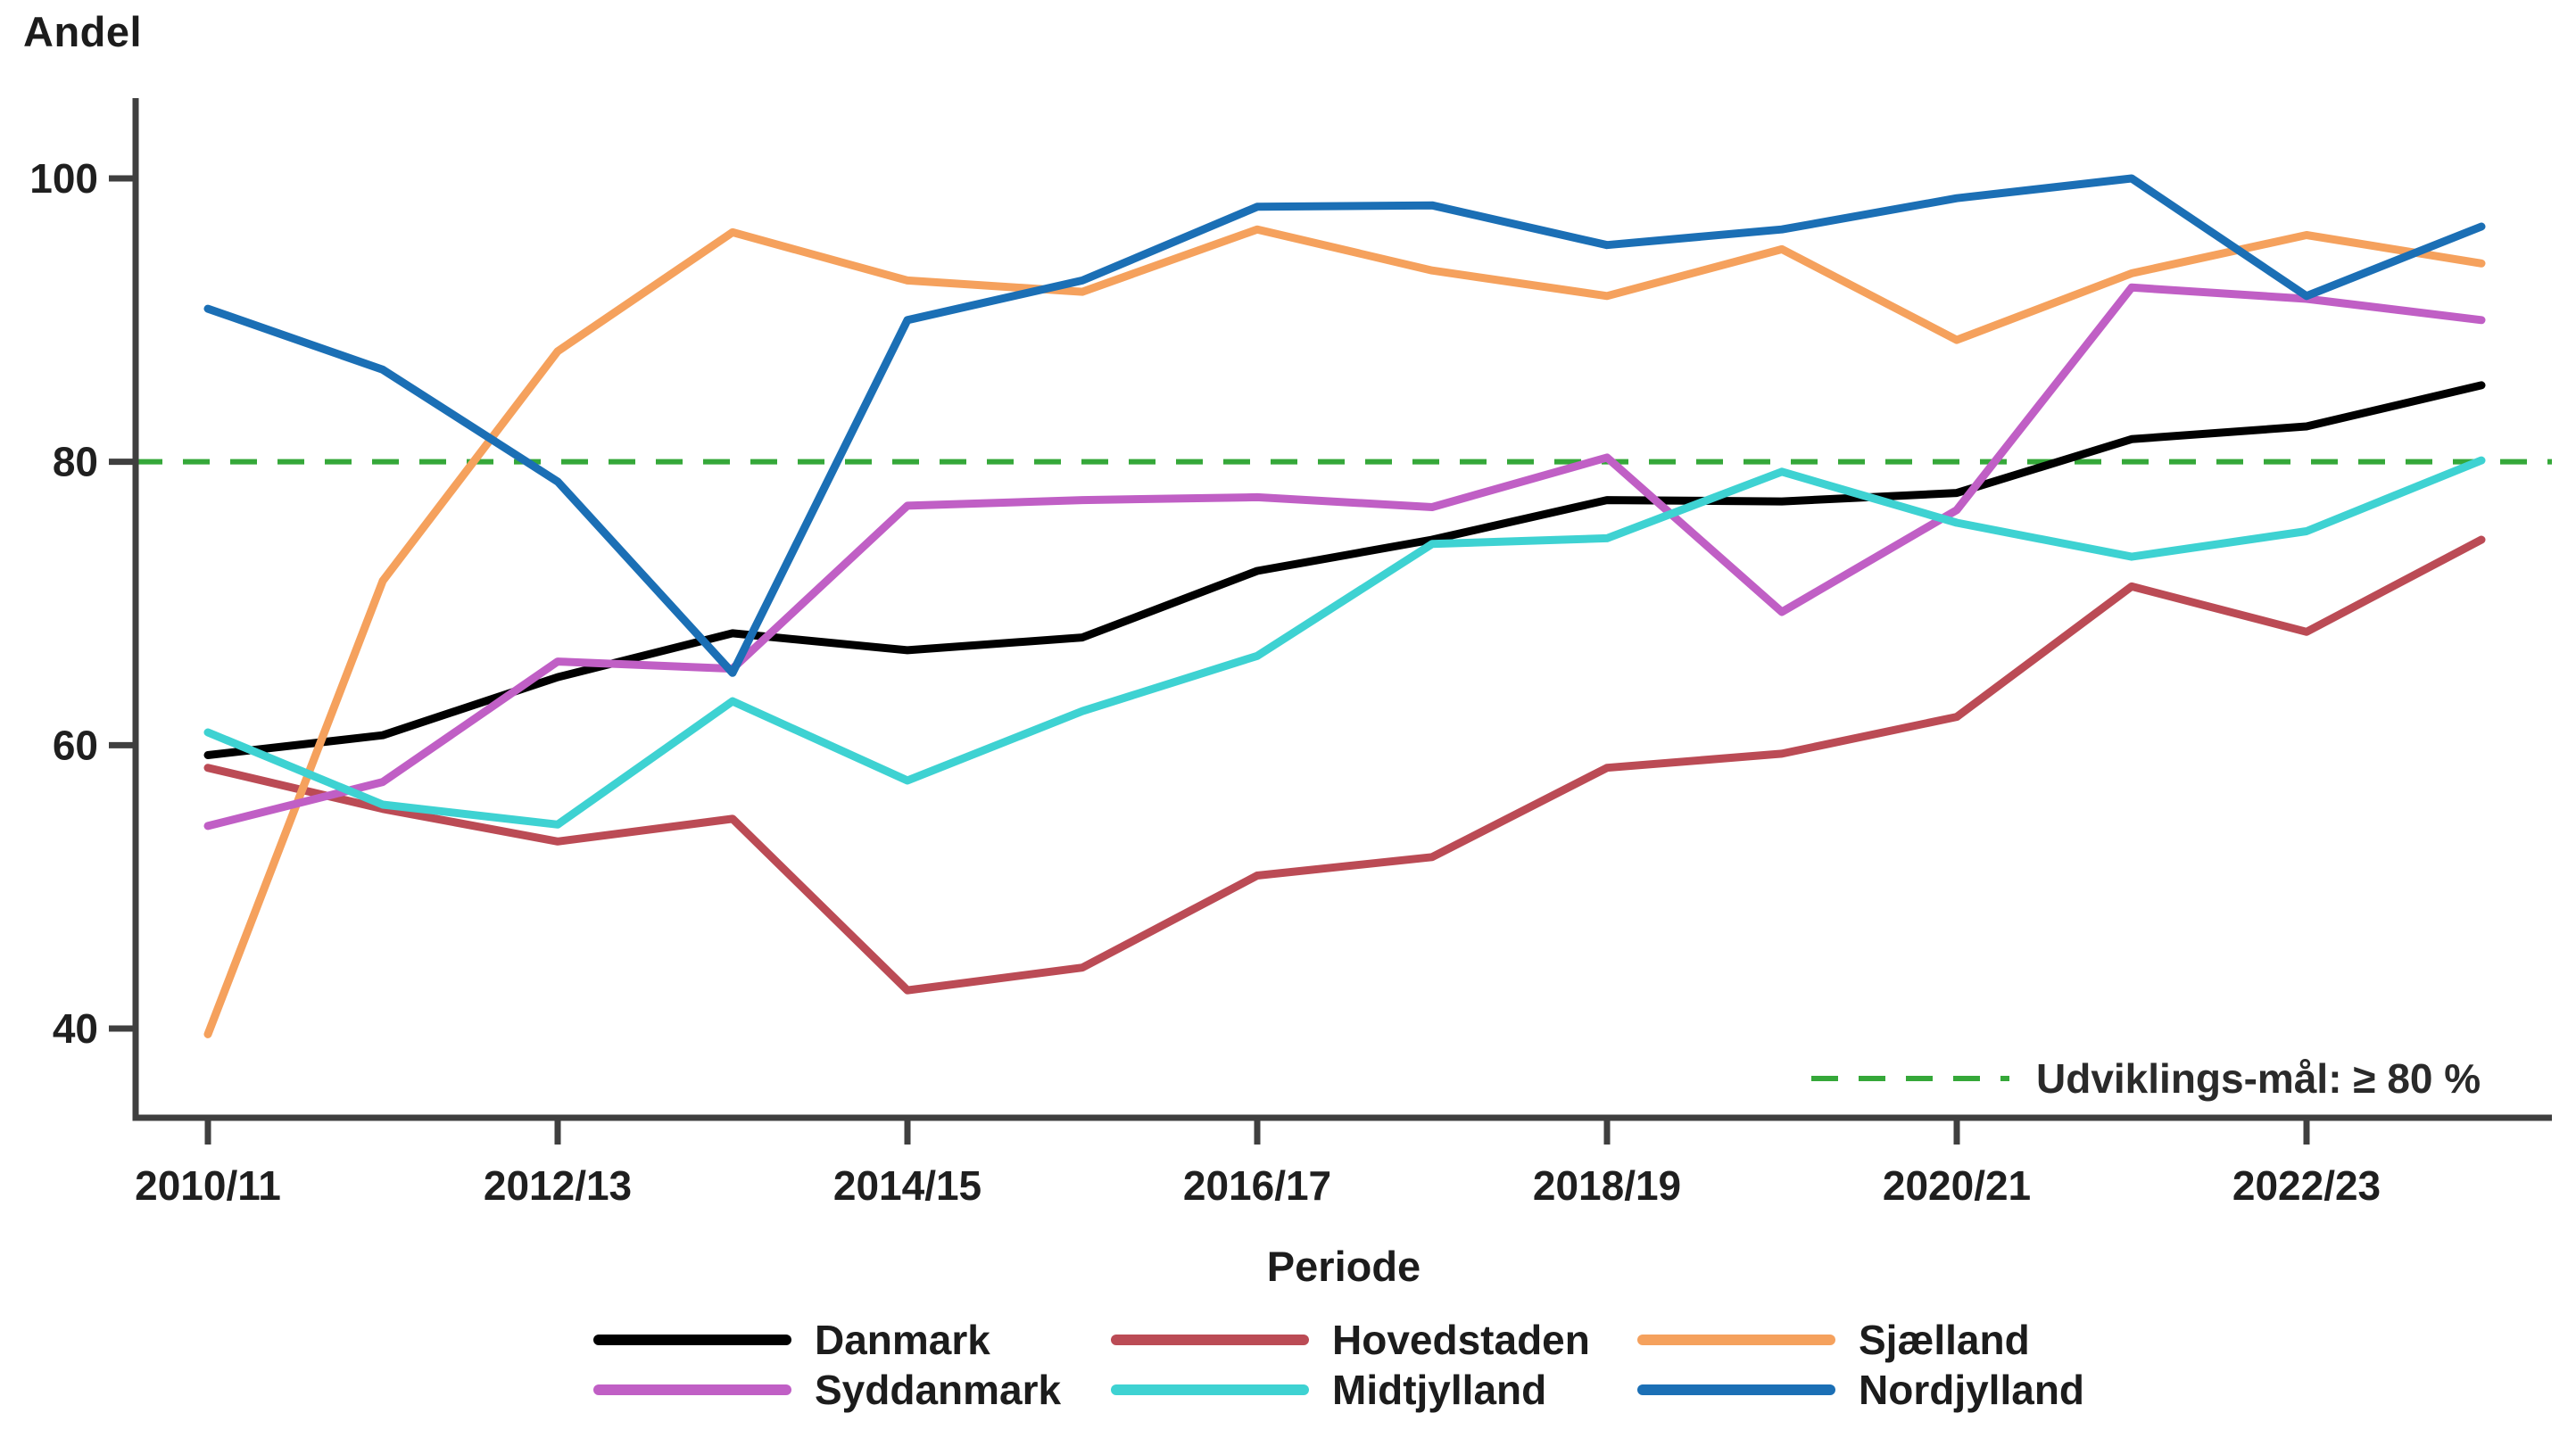  Describe the element at coordinates (2258, 1079) in the screenshot. I see `goal-line-annotation: Udviklings-mål: ≥ 80 %` at that location.